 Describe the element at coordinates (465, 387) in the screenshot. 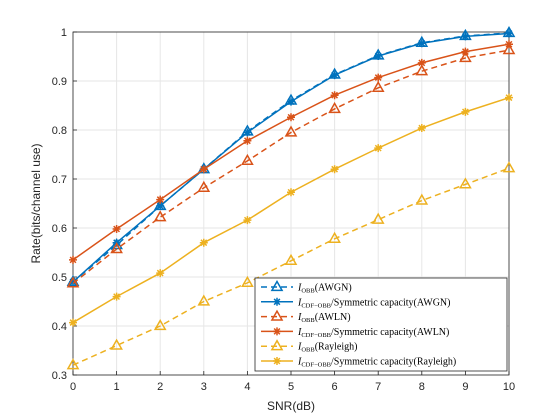

I see `x-tick-label: 9` at that location.